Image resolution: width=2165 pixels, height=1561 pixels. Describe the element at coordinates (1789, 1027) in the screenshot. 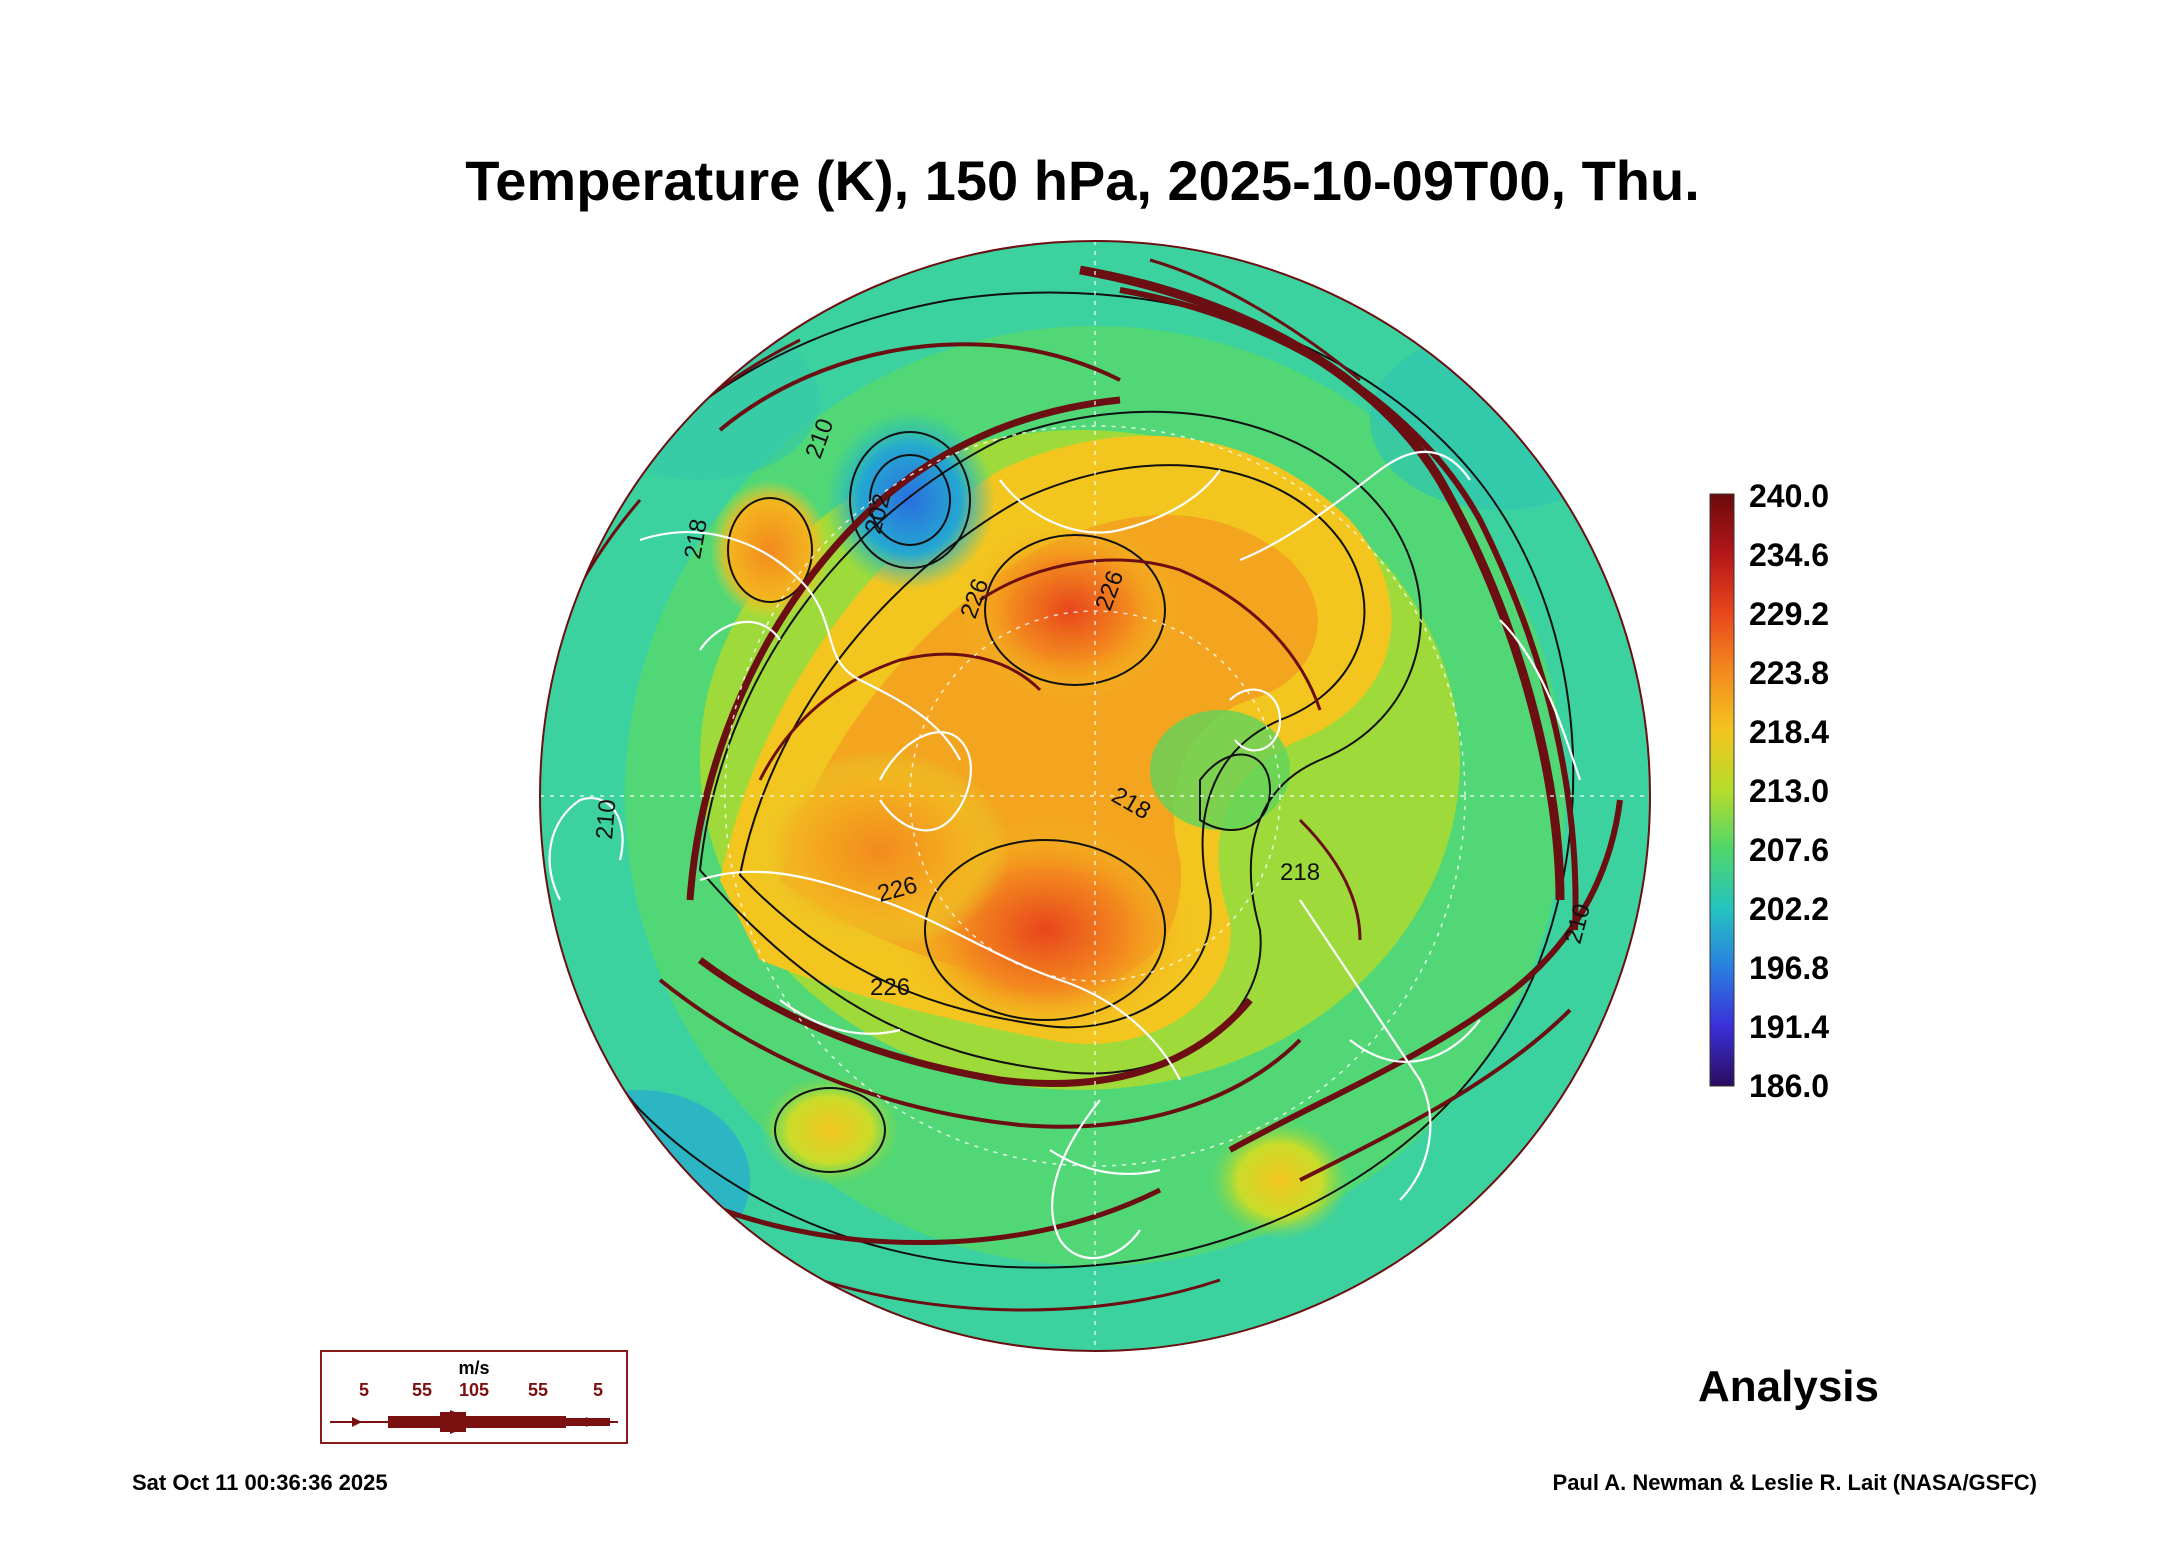

I see `colorbar-label: 191.4` at that location.